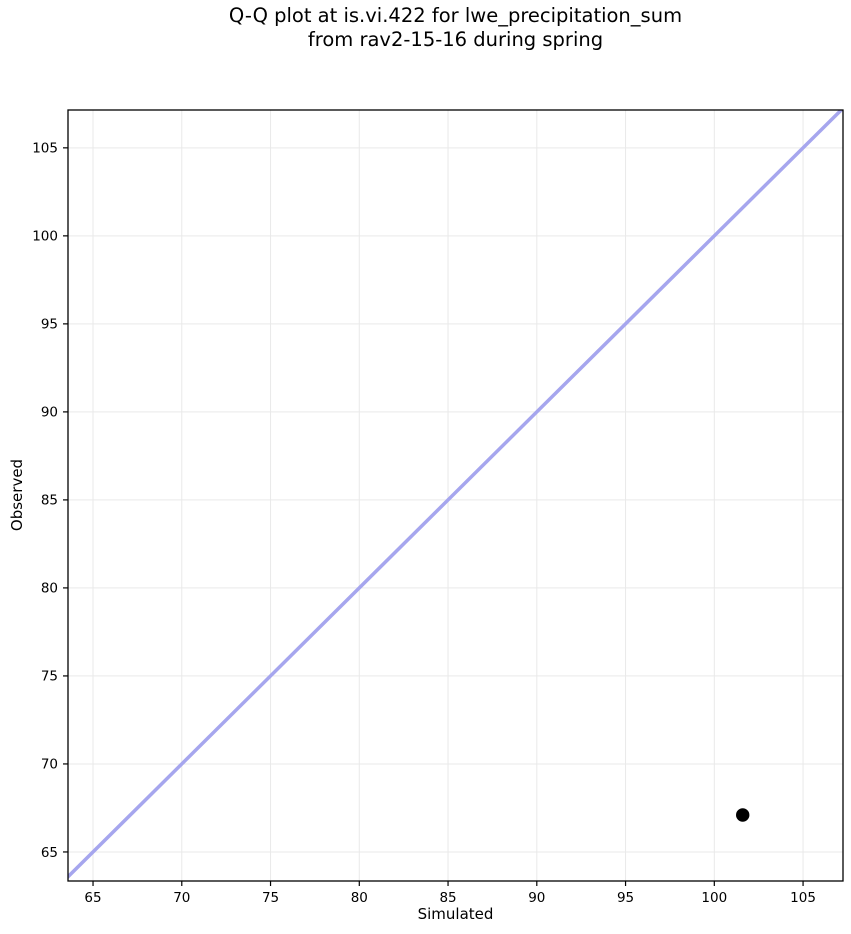 Image resolution: width=851 pixels, height=934 pixels. Describe the element at coordinates (92, 898) in the screenshot. I see `x-tick-label: 65` at that location.